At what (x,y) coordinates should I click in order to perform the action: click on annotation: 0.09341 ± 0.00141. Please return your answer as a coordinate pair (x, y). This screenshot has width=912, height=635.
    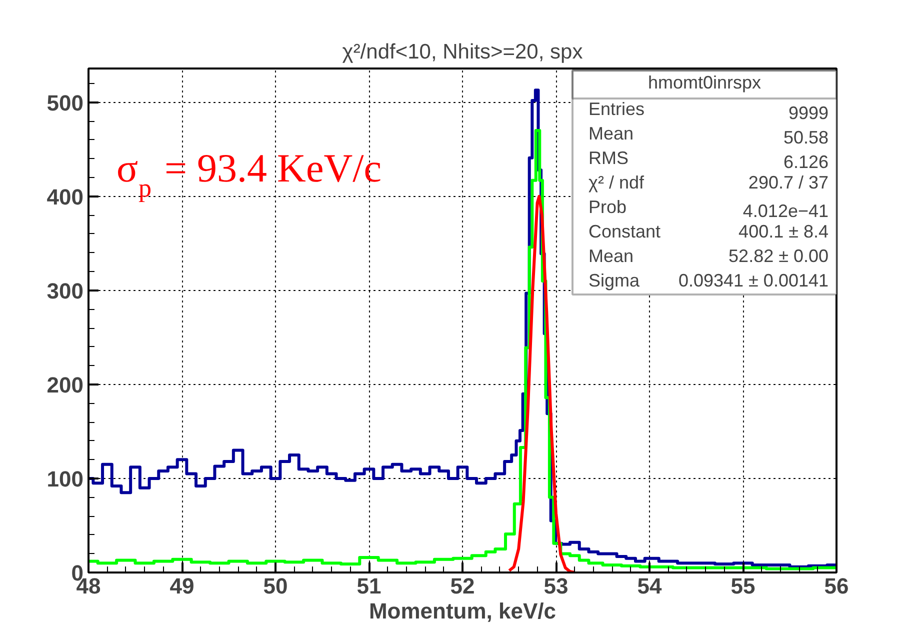
    Looking at the image, I should click on (753, 280).